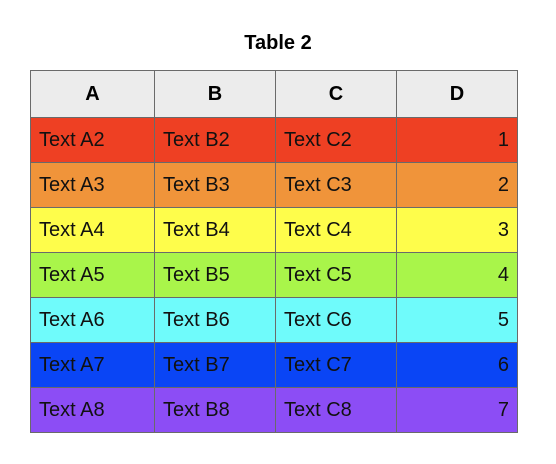 Image resolution: width=556 pixels, height=464 pixels. What do you see at coordinates (457, 320) in the screenshot?
I see `cell-d: 5` at bounding box center [457, 320].